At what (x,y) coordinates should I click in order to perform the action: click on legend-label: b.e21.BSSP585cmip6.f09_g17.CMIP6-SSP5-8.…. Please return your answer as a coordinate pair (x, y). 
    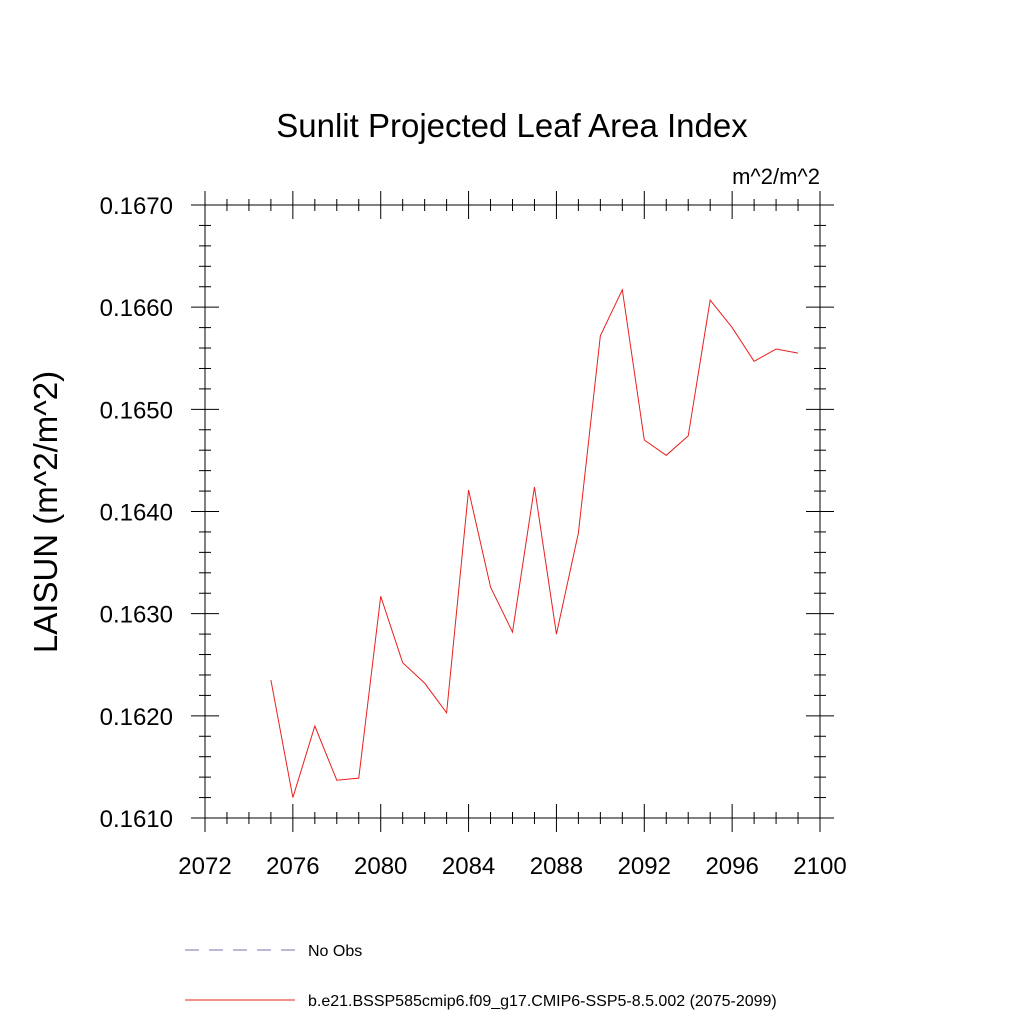
    Looking at the image, I should click on (542, 1001).